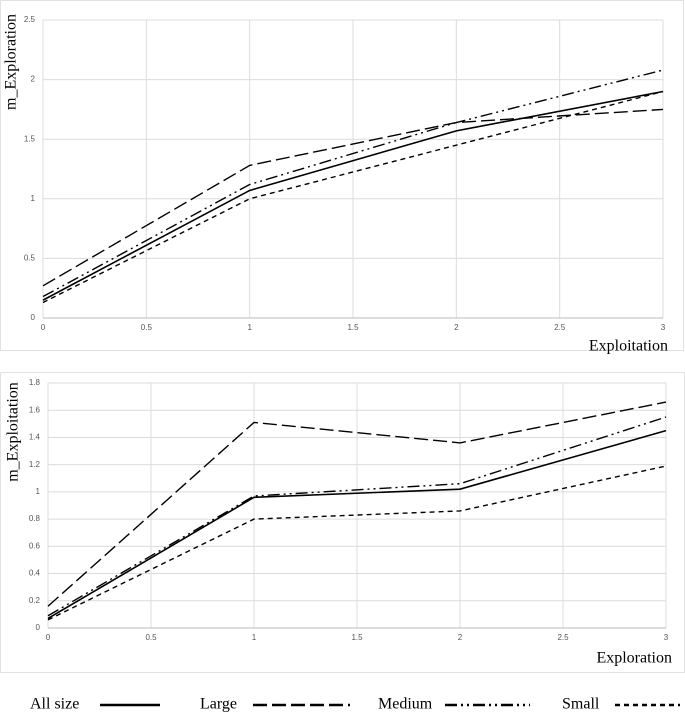  I want to click on y-axis-title: m_Exploitation, so click(13, 432).